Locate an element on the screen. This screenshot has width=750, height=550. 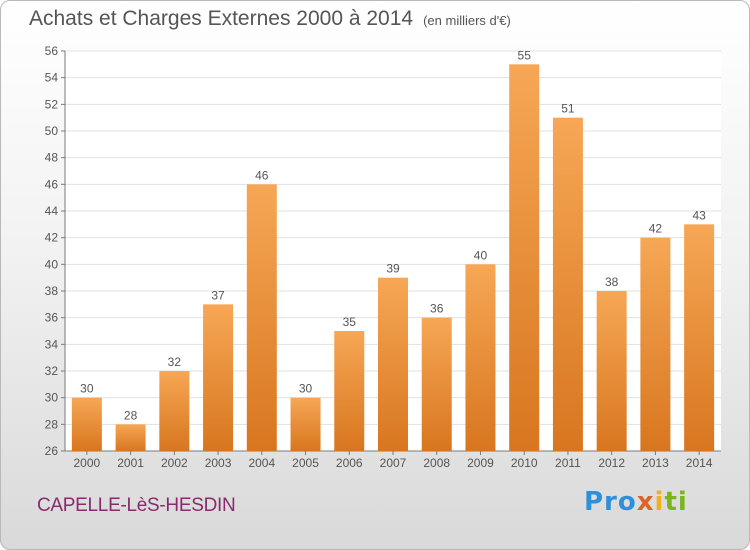
bar-2002 is located at coordinates (174, 411).